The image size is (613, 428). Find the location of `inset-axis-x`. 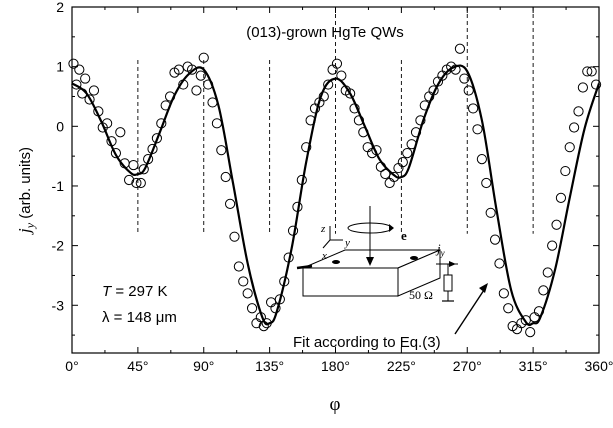

inset-axis-x is located at coordinates (326, 244).